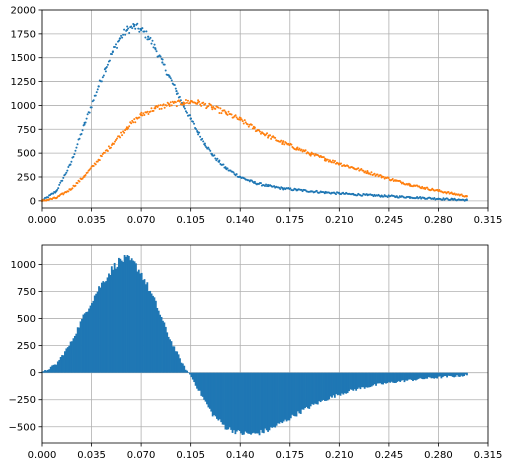  What do you see at coordinates (141, 455) in the screenshot?
I see `x-tick-label: 0.070` at bounding box center [141, 455].